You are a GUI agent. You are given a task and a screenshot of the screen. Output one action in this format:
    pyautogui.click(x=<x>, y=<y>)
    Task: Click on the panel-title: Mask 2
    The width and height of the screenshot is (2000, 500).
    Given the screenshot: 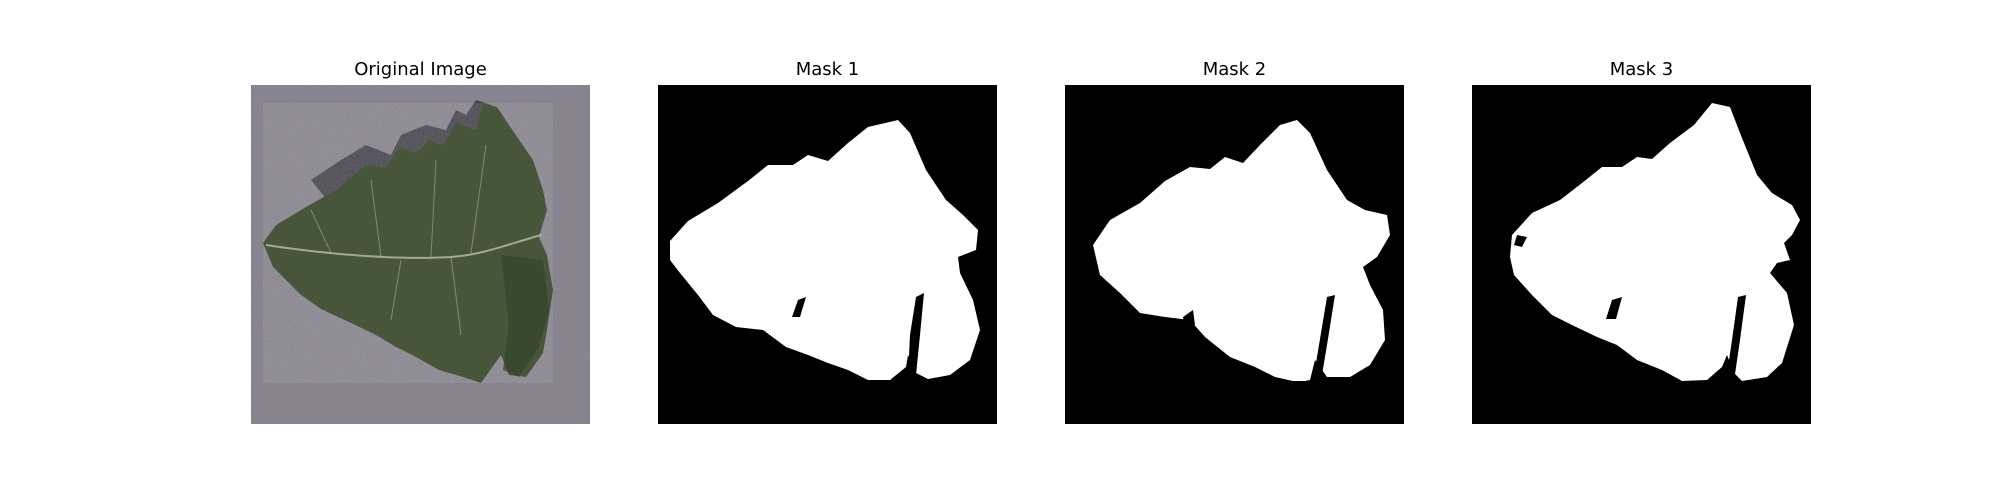 What is the action you would take?
    pyautogui.click(x=1234, y=69)
    